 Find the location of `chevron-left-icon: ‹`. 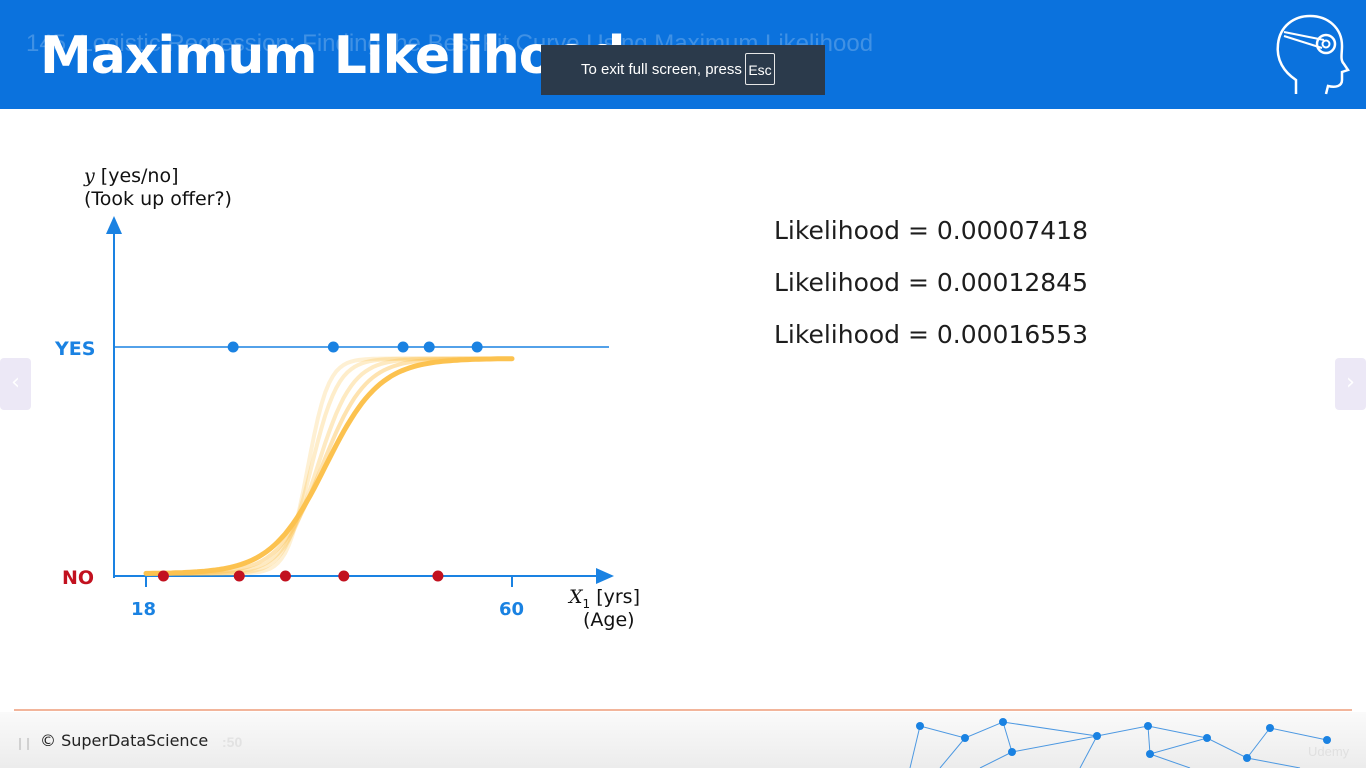

chevron-left-icon: ‹ is located at coordinates (15, 382).